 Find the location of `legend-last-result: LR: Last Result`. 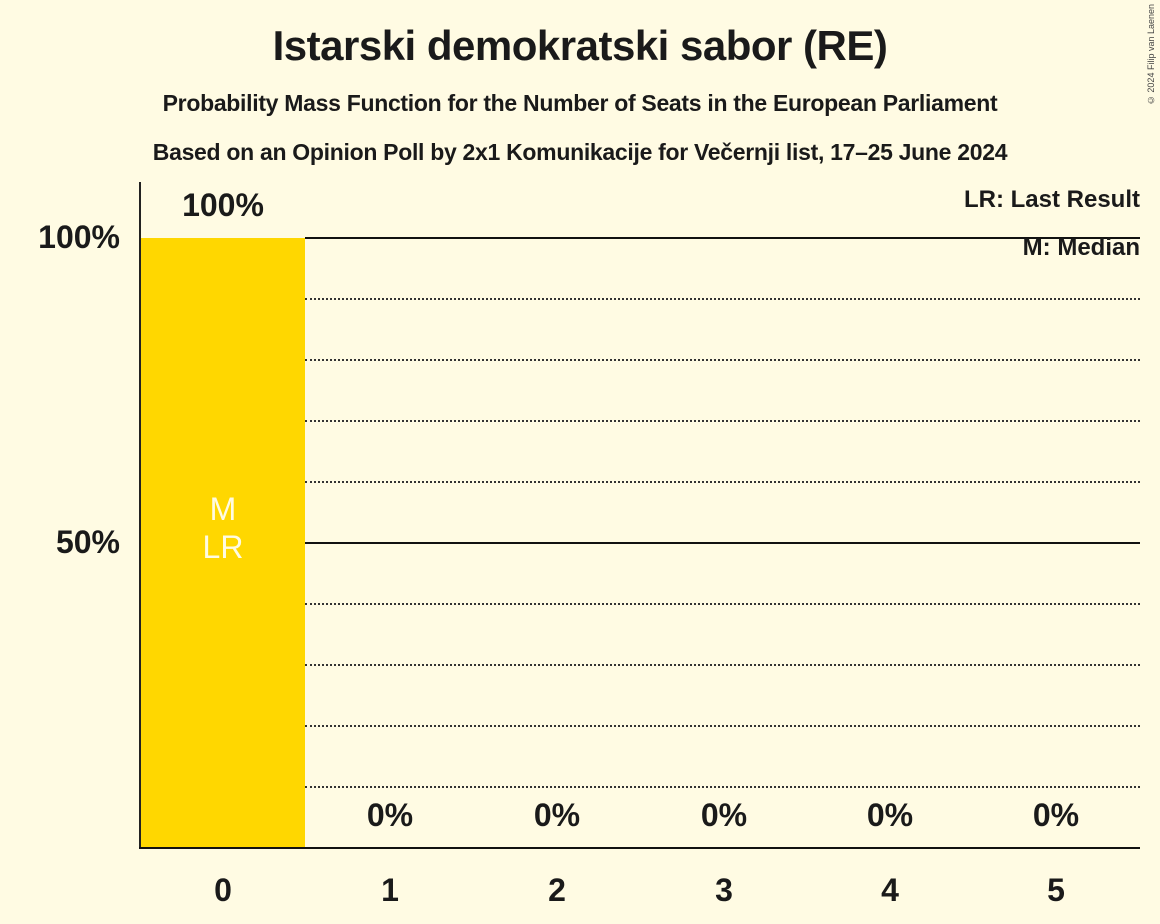

legend-last-result: LR: Last Result is located at coordinates (1051, 199).